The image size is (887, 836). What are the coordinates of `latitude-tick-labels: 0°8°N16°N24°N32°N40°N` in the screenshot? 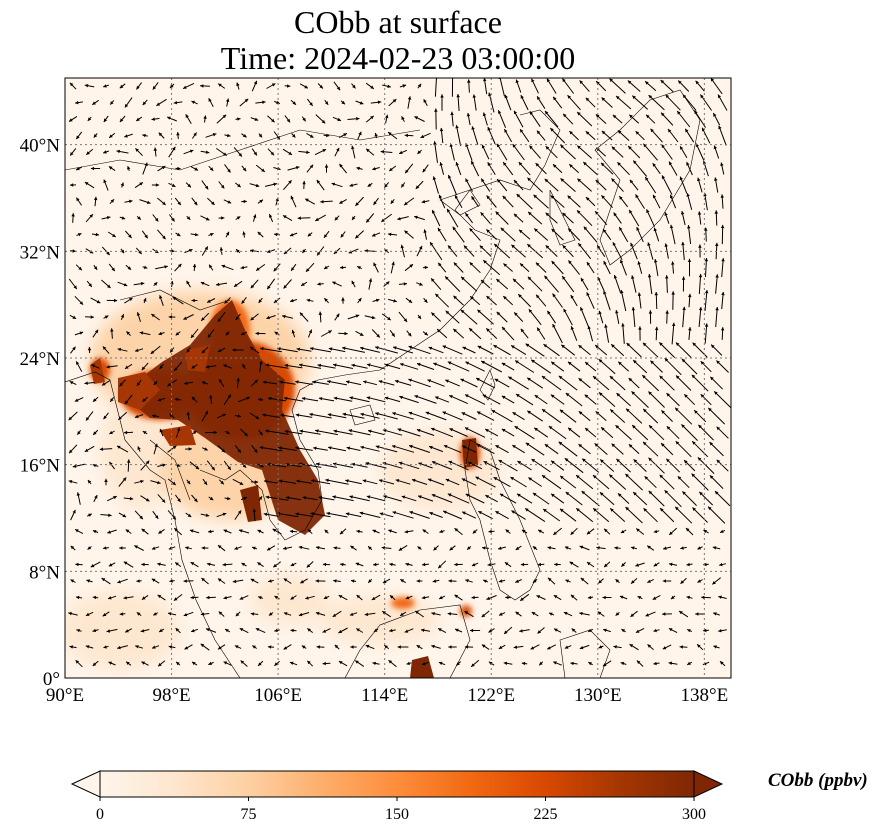 It's located at (40, 413).